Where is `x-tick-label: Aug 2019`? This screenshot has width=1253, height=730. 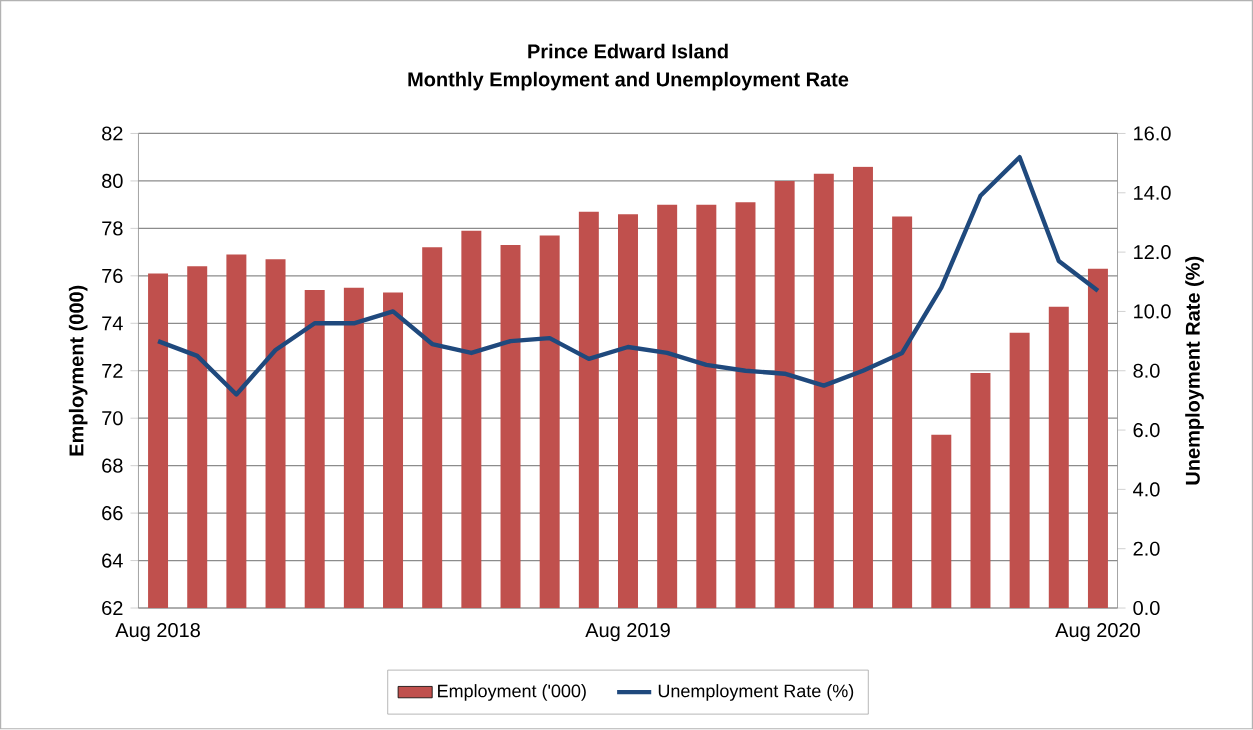
x-tick-label: Aug 2019 is located at coordinates (627, 632).